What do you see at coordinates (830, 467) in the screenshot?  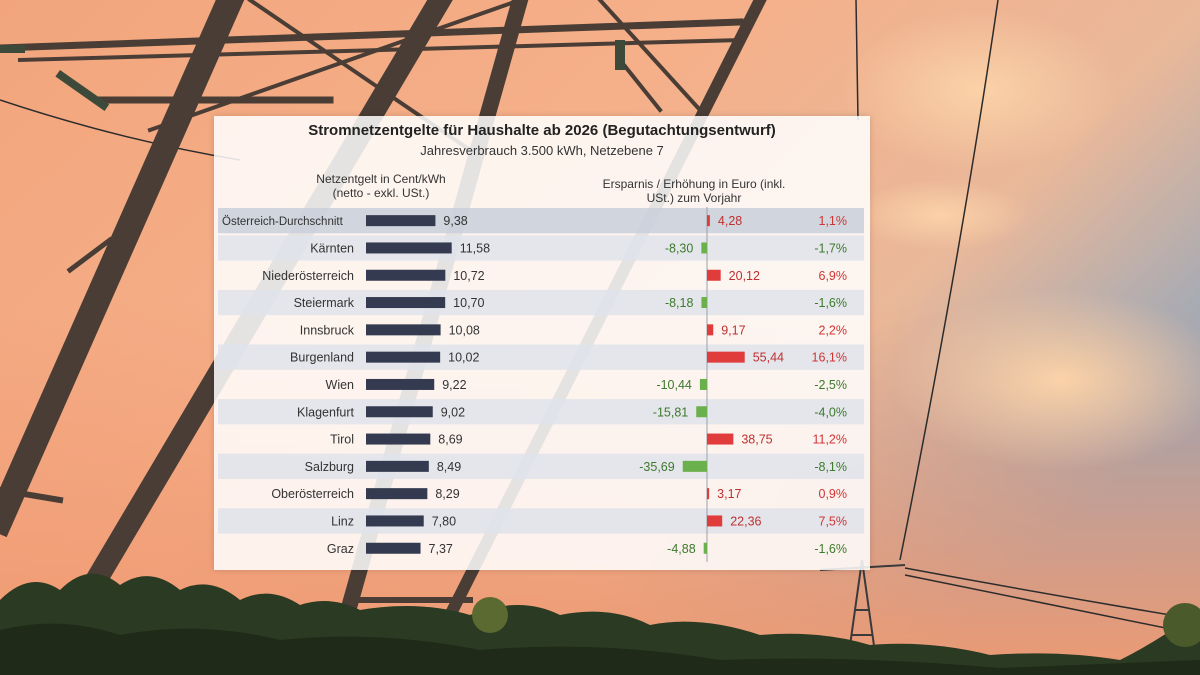 I see `percent-label: -8,1%` at bounding box center [830, 467].